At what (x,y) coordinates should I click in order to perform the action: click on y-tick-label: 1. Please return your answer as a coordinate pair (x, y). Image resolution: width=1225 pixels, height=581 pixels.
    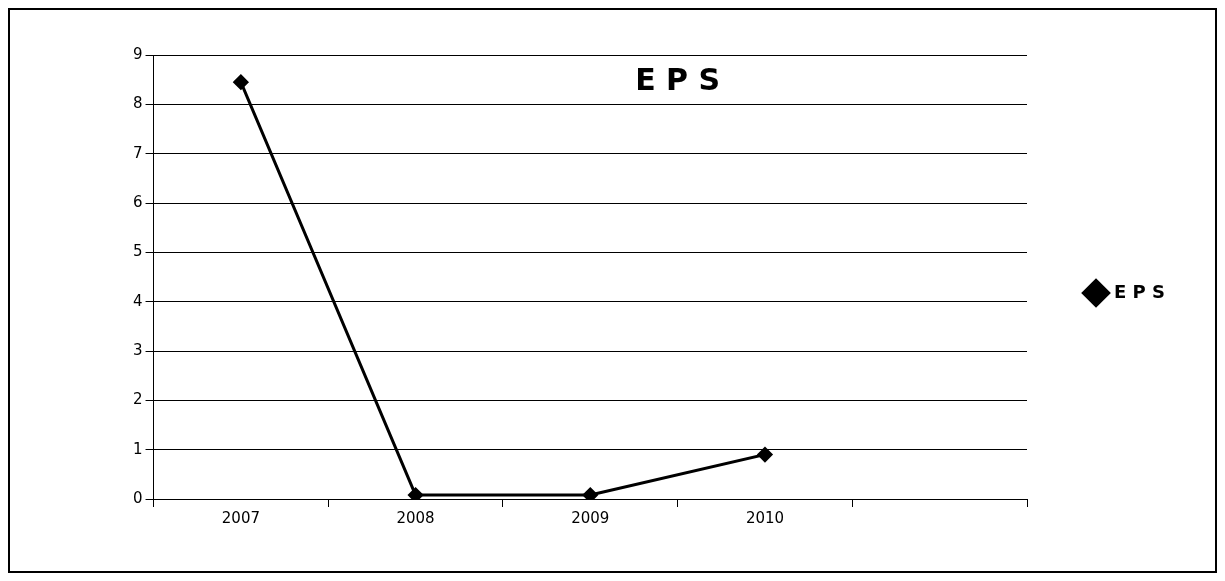
    Looking at the image, I should click on (138, 448).